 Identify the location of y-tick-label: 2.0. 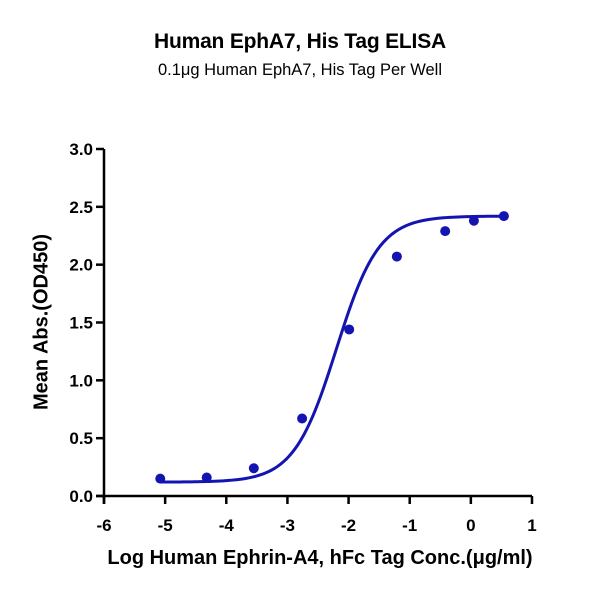
(81, 265).